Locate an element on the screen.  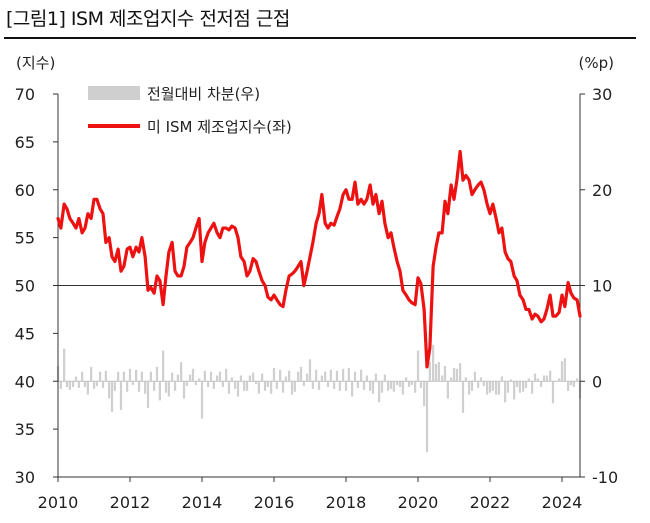
right-axis-ticks: -10 0 10 20 30 is located at coordinates (599, 286).